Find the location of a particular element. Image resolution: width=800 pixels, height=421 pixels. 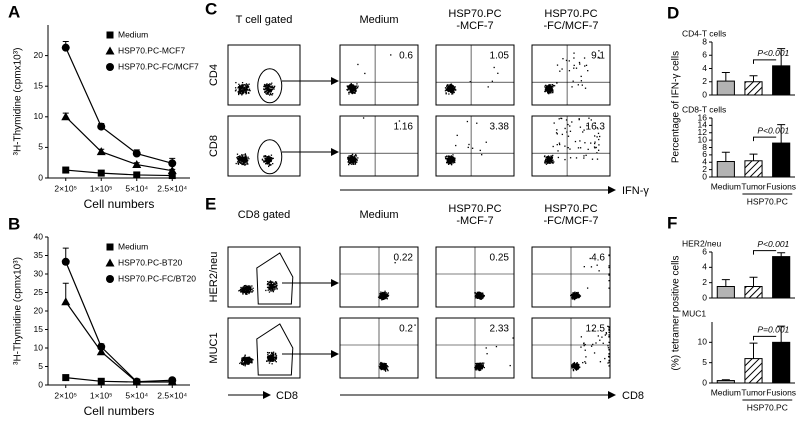

chart-title: HER2/neu is located at coordinates (701, 243).